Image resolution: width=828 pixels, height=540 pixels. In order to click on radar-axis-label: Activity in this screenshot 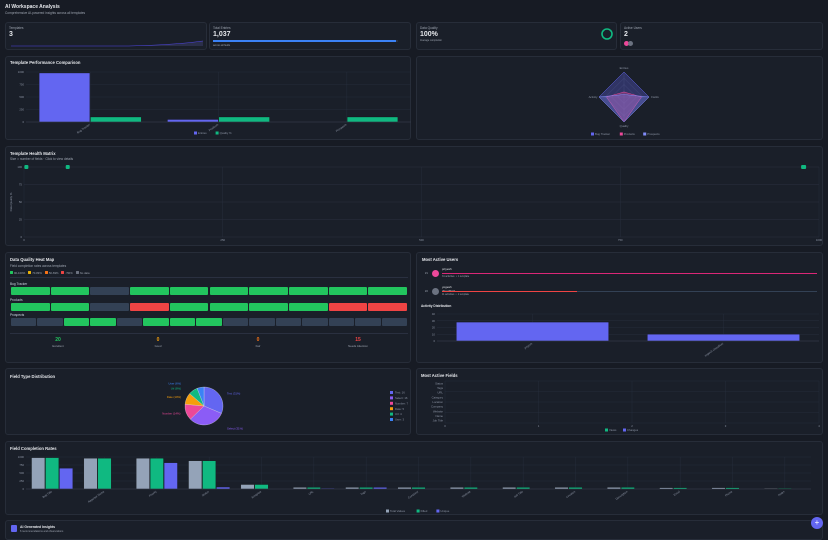, I will do `click(593, 97)`.